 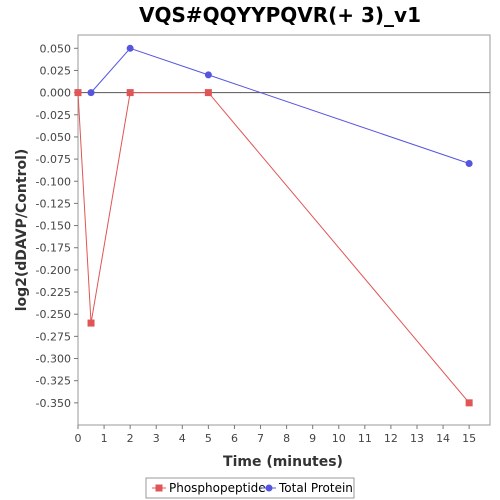 I want to click on x-tick-label: 5, so click(x=208, y=438).